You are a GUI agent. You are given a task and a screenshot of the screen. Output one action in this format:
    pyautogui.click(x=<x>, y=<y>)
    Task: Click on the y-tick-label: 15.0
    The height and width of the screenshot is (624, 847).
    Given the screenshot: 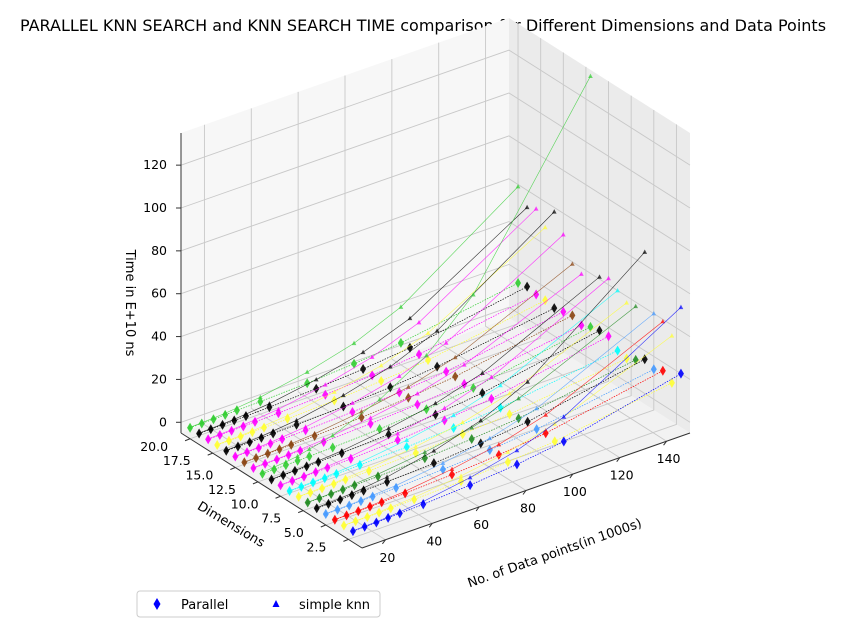 What is the action you would take?
    pyautogui.click(x=199, y=475)
    